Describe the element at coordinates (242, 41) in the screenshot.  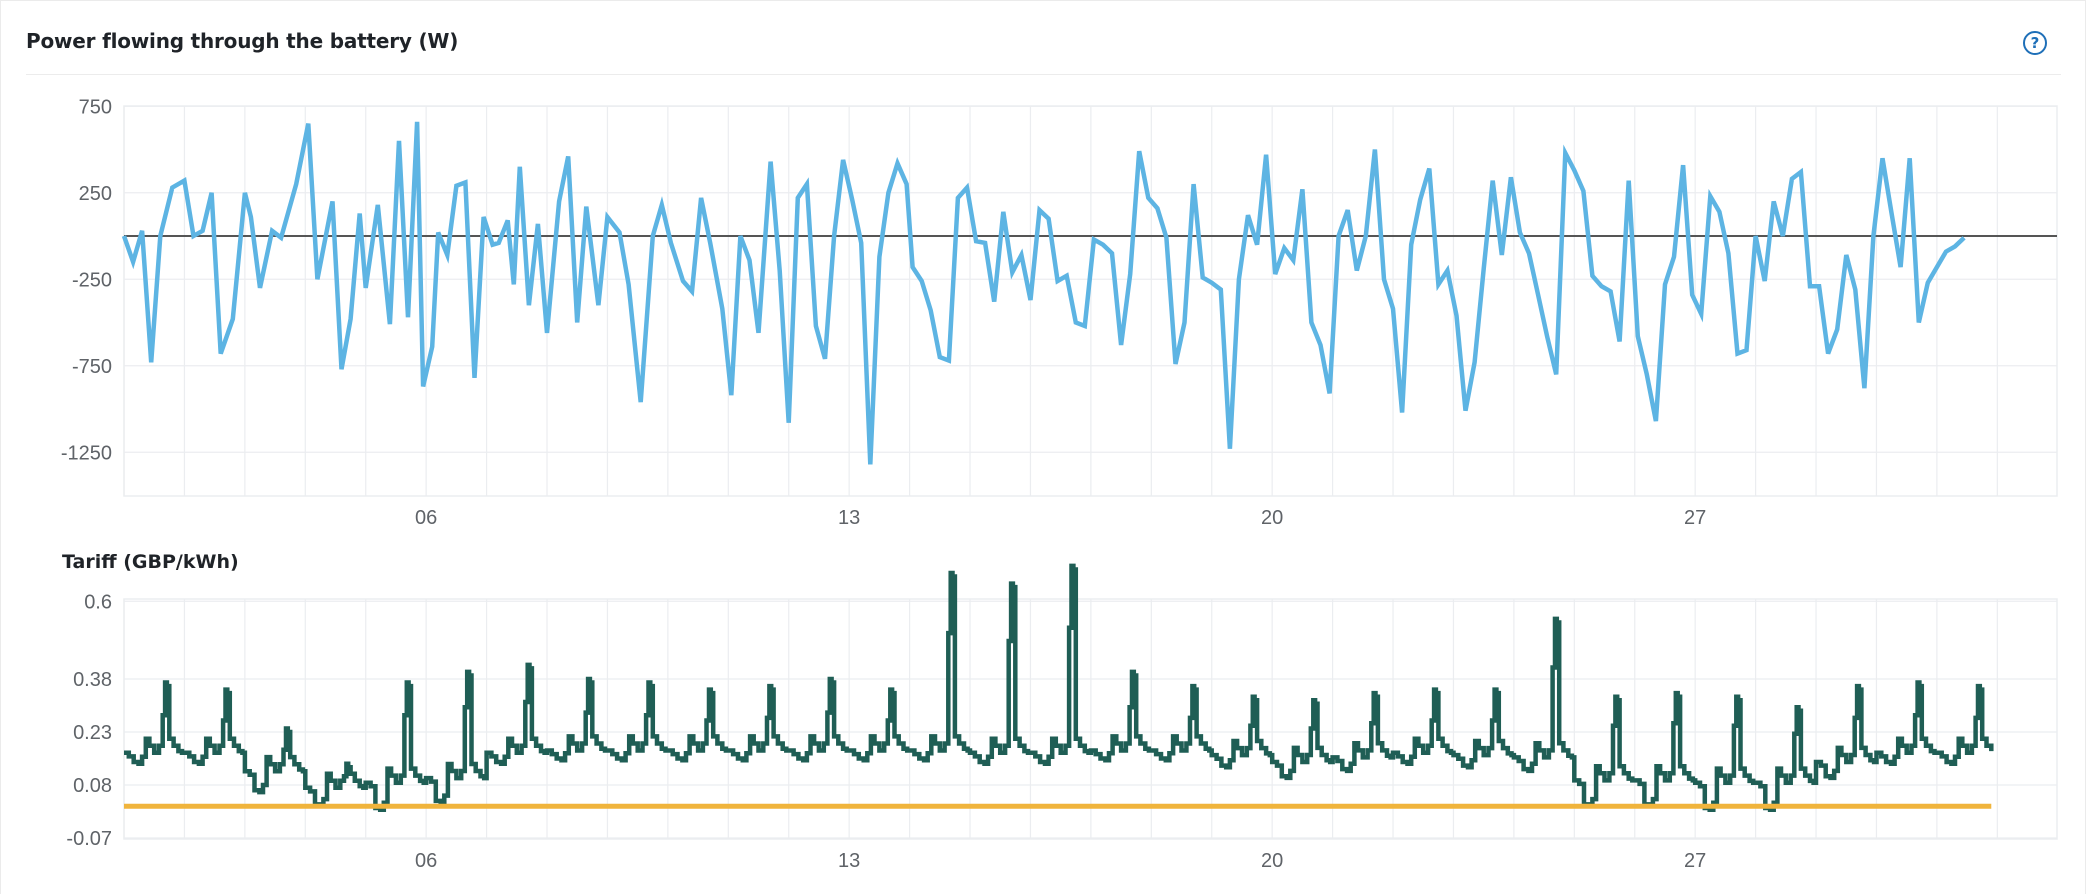
I see `card-title: Power flowing through the battery (W)` at that location.